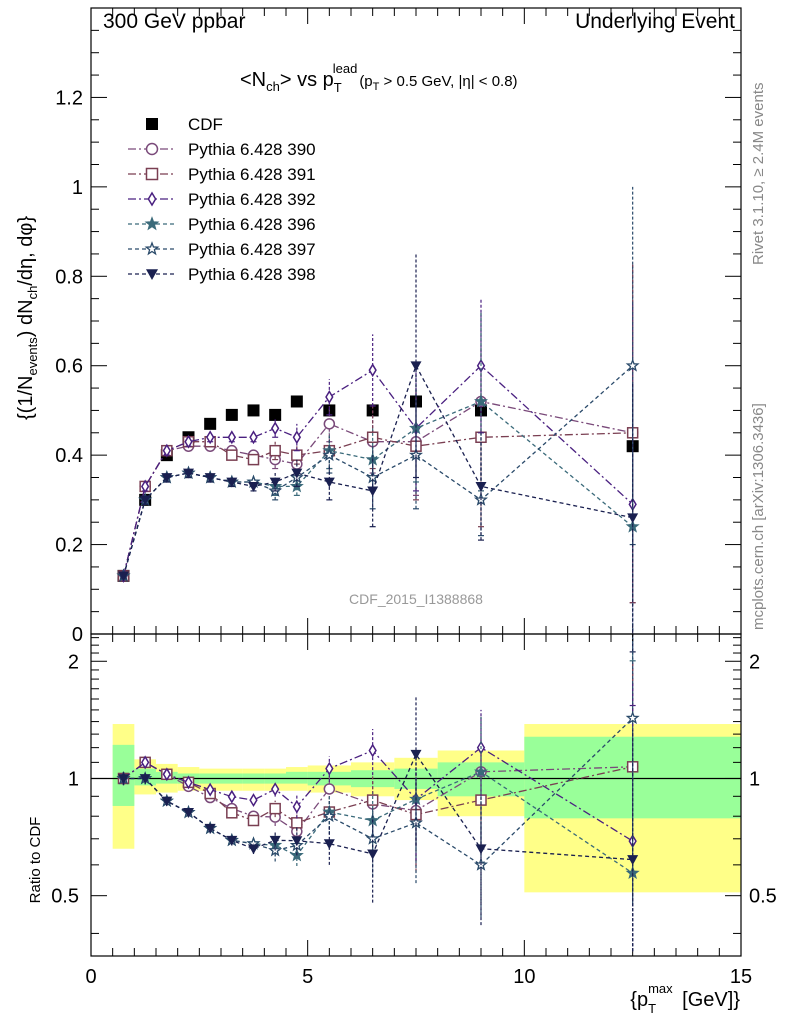  What do you see at coordinates (524, 977) in the screenshot?
I see `x-tick-label: 10` at bounding box center [524, 977].